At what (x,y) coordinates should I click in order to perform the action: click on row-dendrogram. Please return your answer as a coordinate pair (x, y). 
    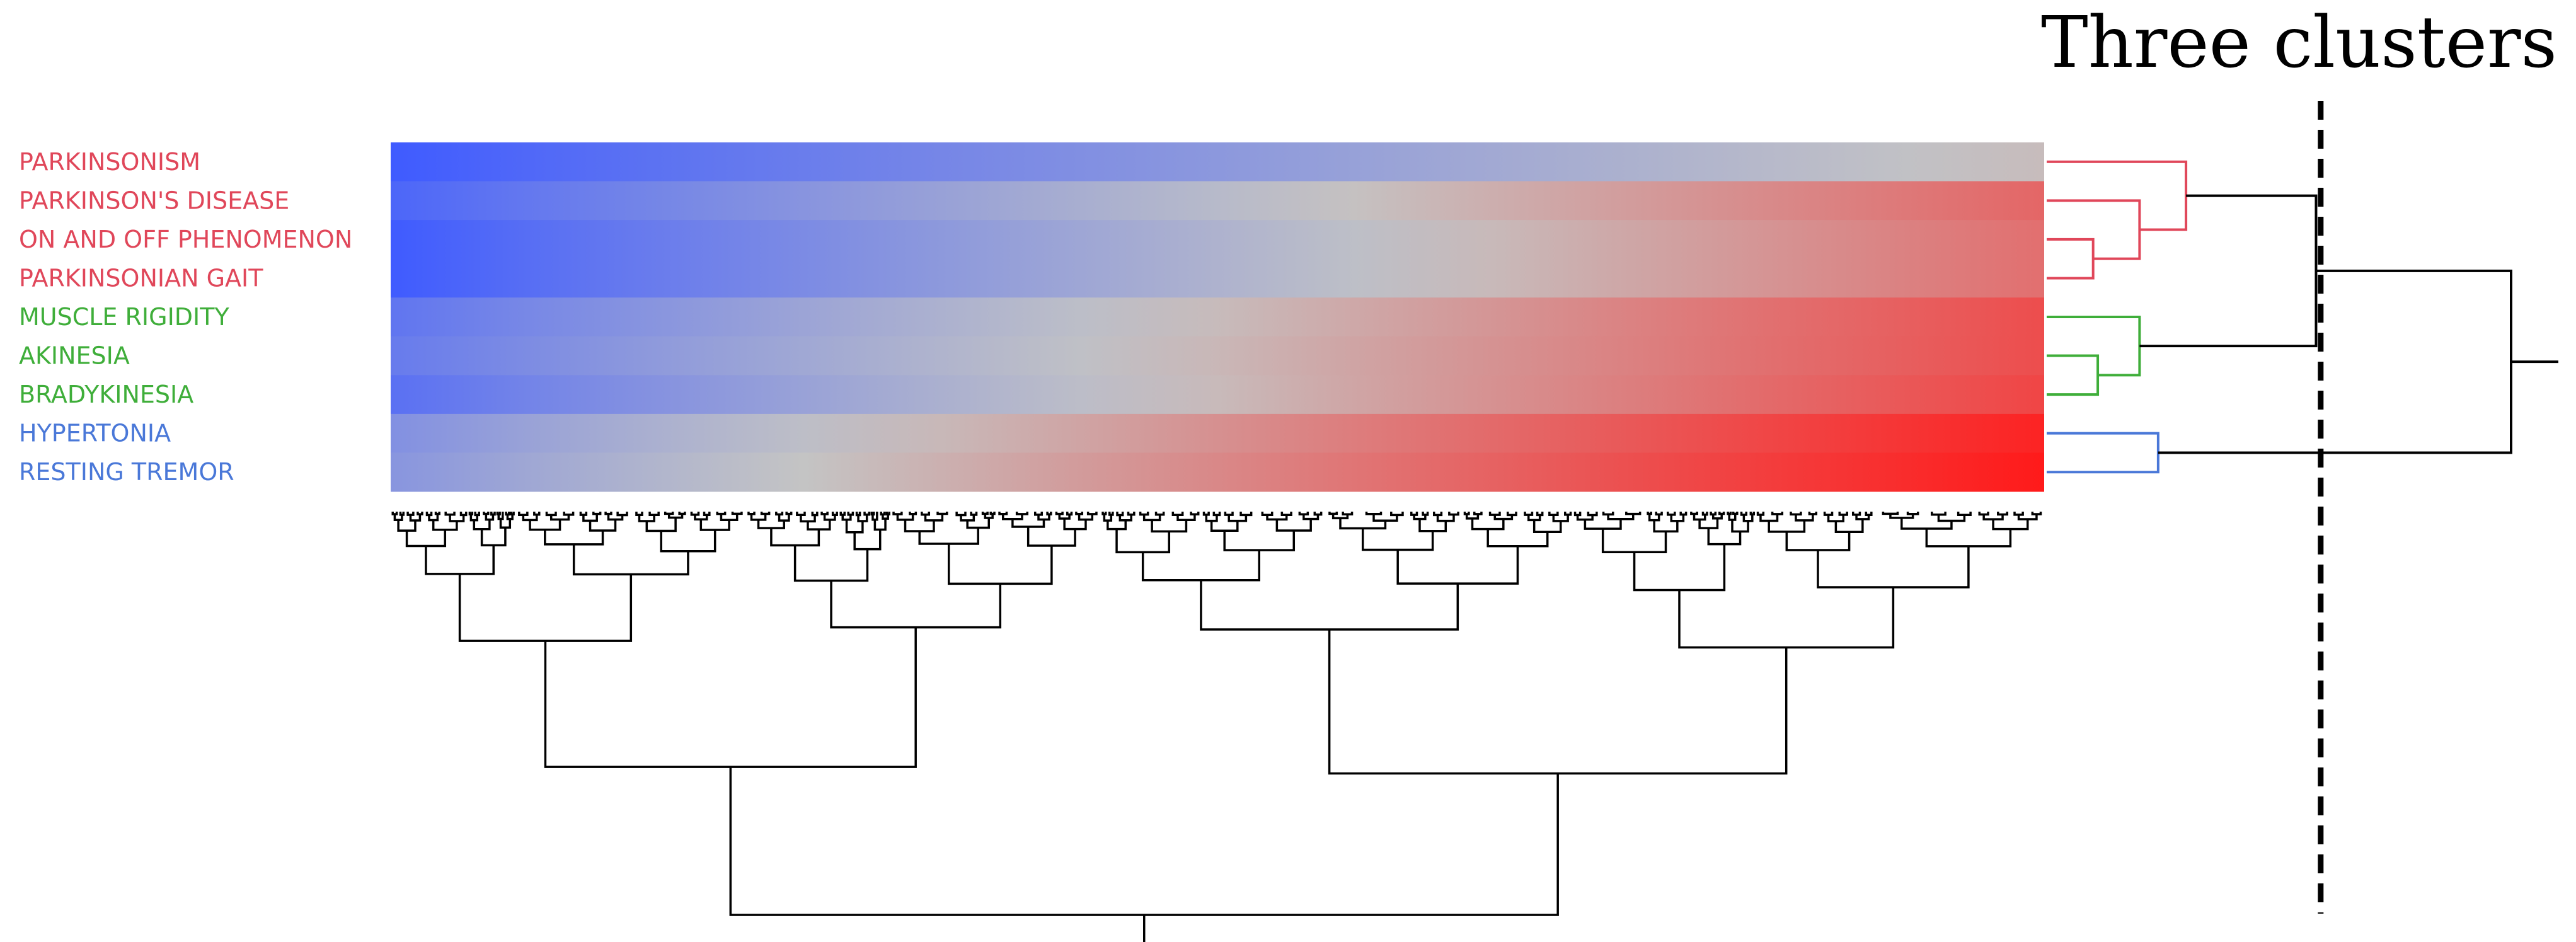
    Looking at the image, I should click on (2302, 317).